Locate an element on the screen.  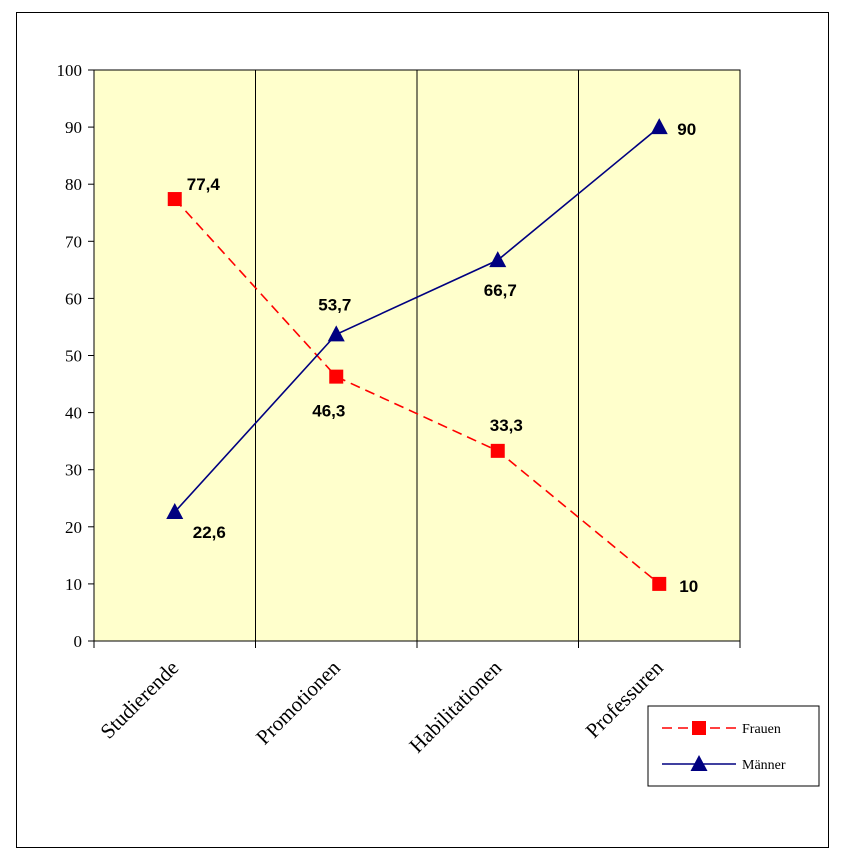
data-label: 66,7 is located at coordinates (500, 290).